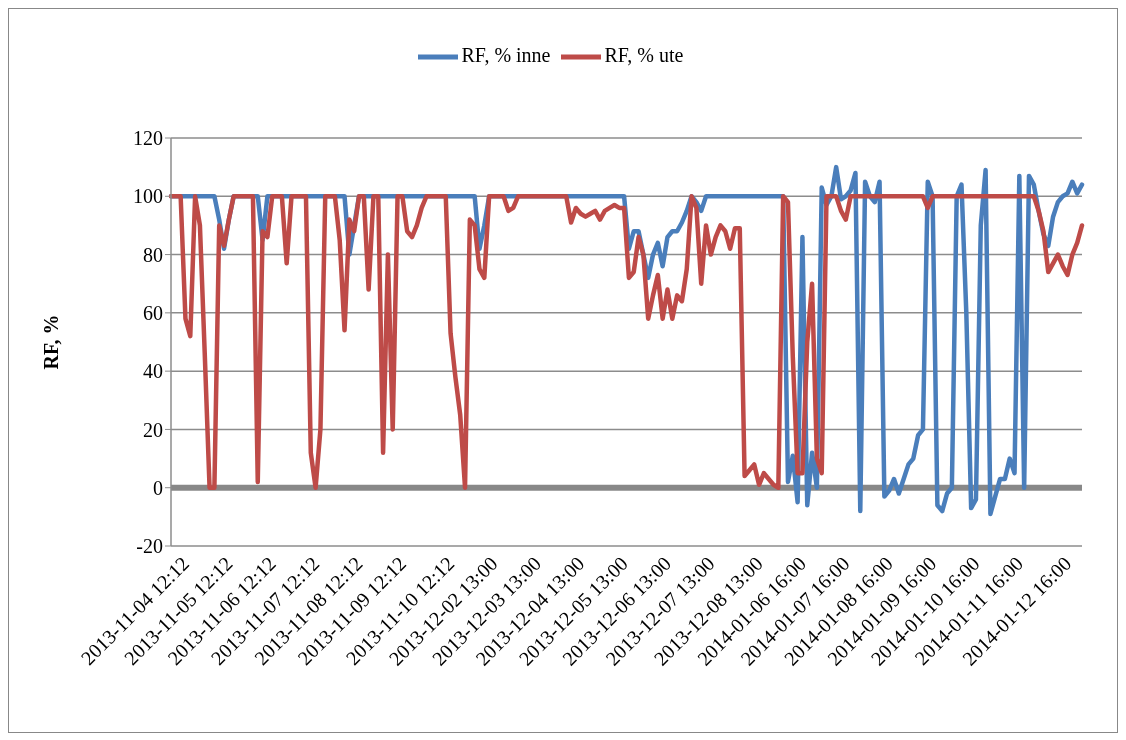  What do you see at coordinates (149, 546) in the screenshot?
I see `y-tick-label: -20` at bounding box center [149, 546].